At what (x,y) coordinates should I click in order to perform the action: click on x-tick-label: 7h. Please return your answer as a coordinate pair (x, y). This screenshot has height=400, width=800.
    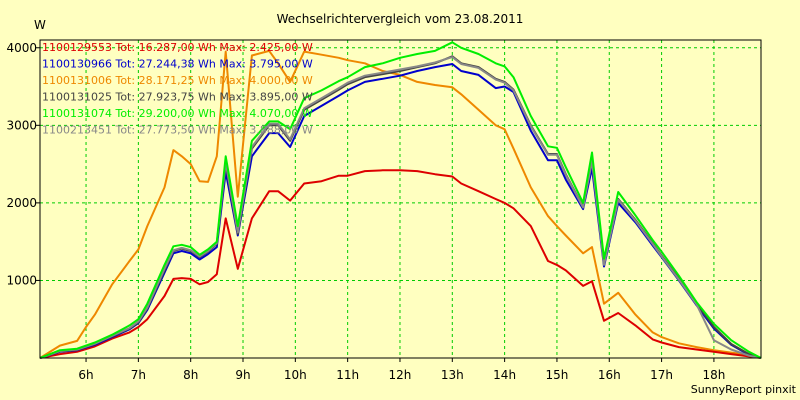
    Looking at the image, I should click on (138, 375).